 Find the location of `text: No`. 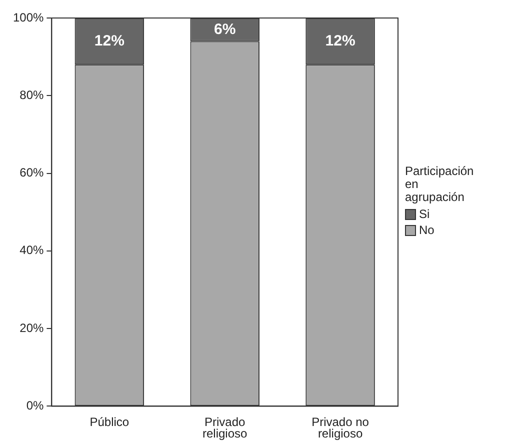

text: No is located at coordinates (426, 230).